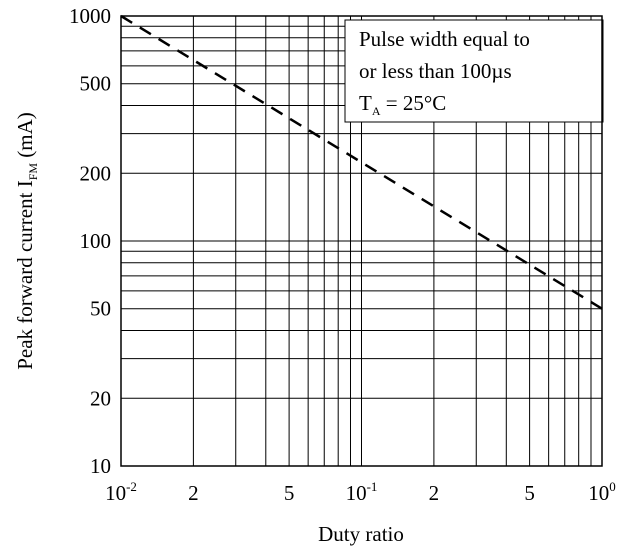  Describe the element at coordinates (121, 492) in the screenshot. I see `x-tick-label: 10⁻²` at that location.